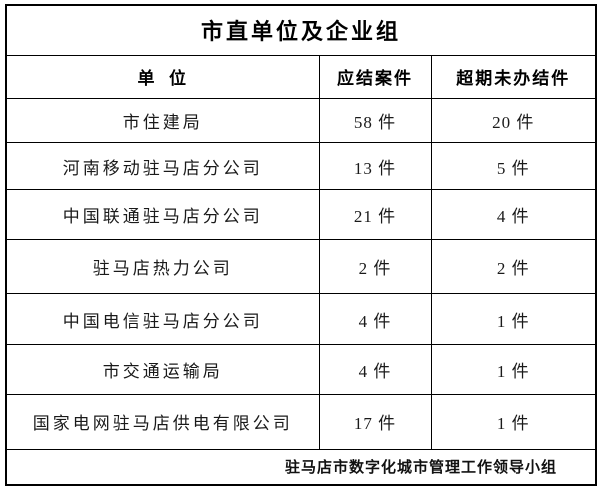 This screenshot has height=489, width=600. I want to click on overdue-cell: 2 件, so click(513, 267).